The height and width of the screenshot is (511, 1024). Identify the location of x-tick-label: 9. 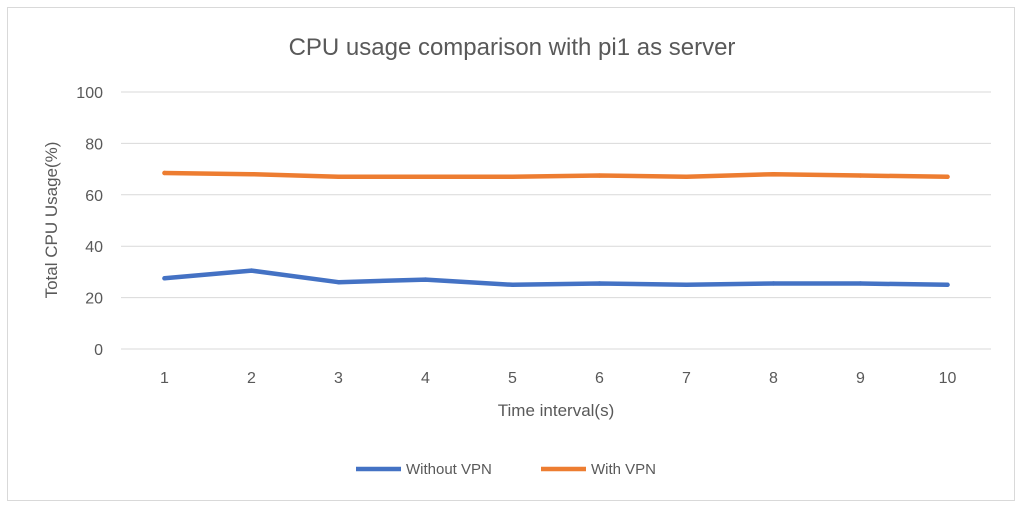
(860, 378).